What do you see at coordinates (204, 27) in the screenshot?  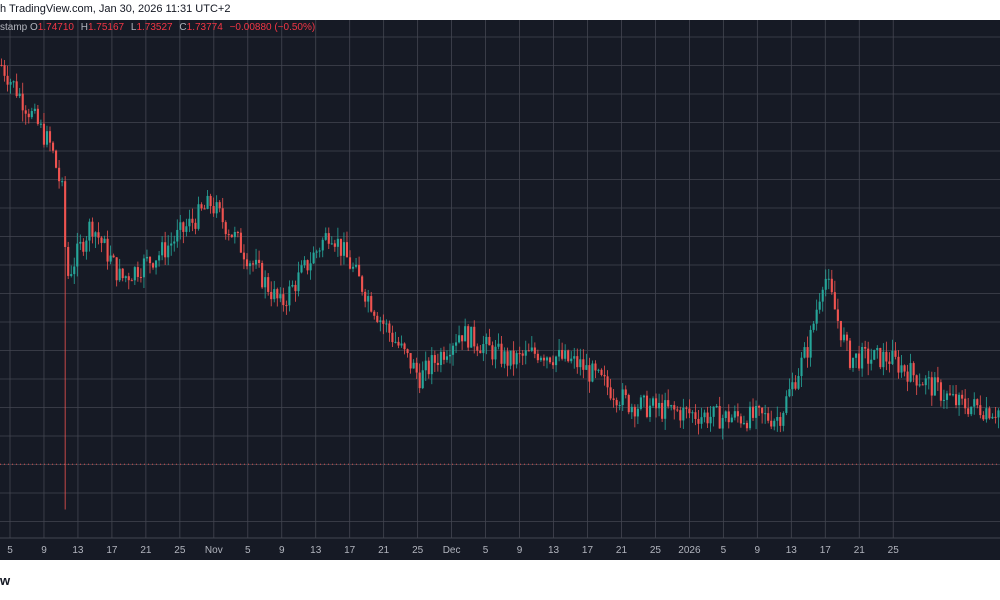 I see `close-value: 1.73774` at bounding box center [204, 27].